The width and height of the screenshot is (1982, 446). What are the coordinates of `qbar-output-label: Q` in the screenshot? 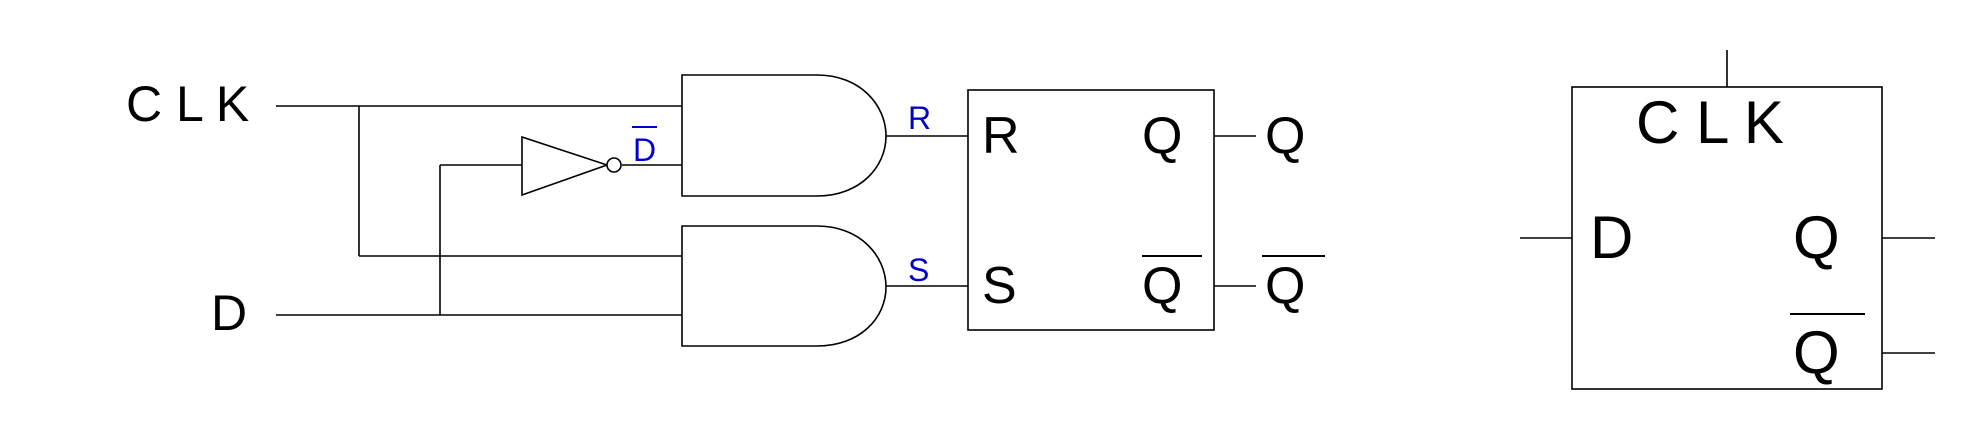 It's located at (1285, 286).